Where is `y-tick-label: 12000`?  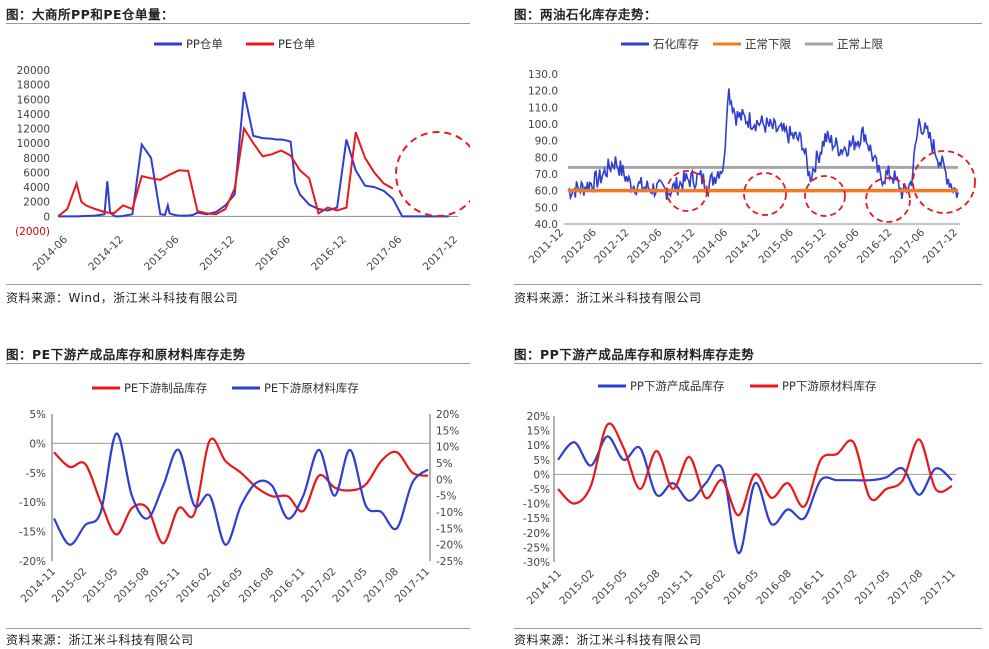 y-tick-label: 12000 is located at coordinates (33, 130).